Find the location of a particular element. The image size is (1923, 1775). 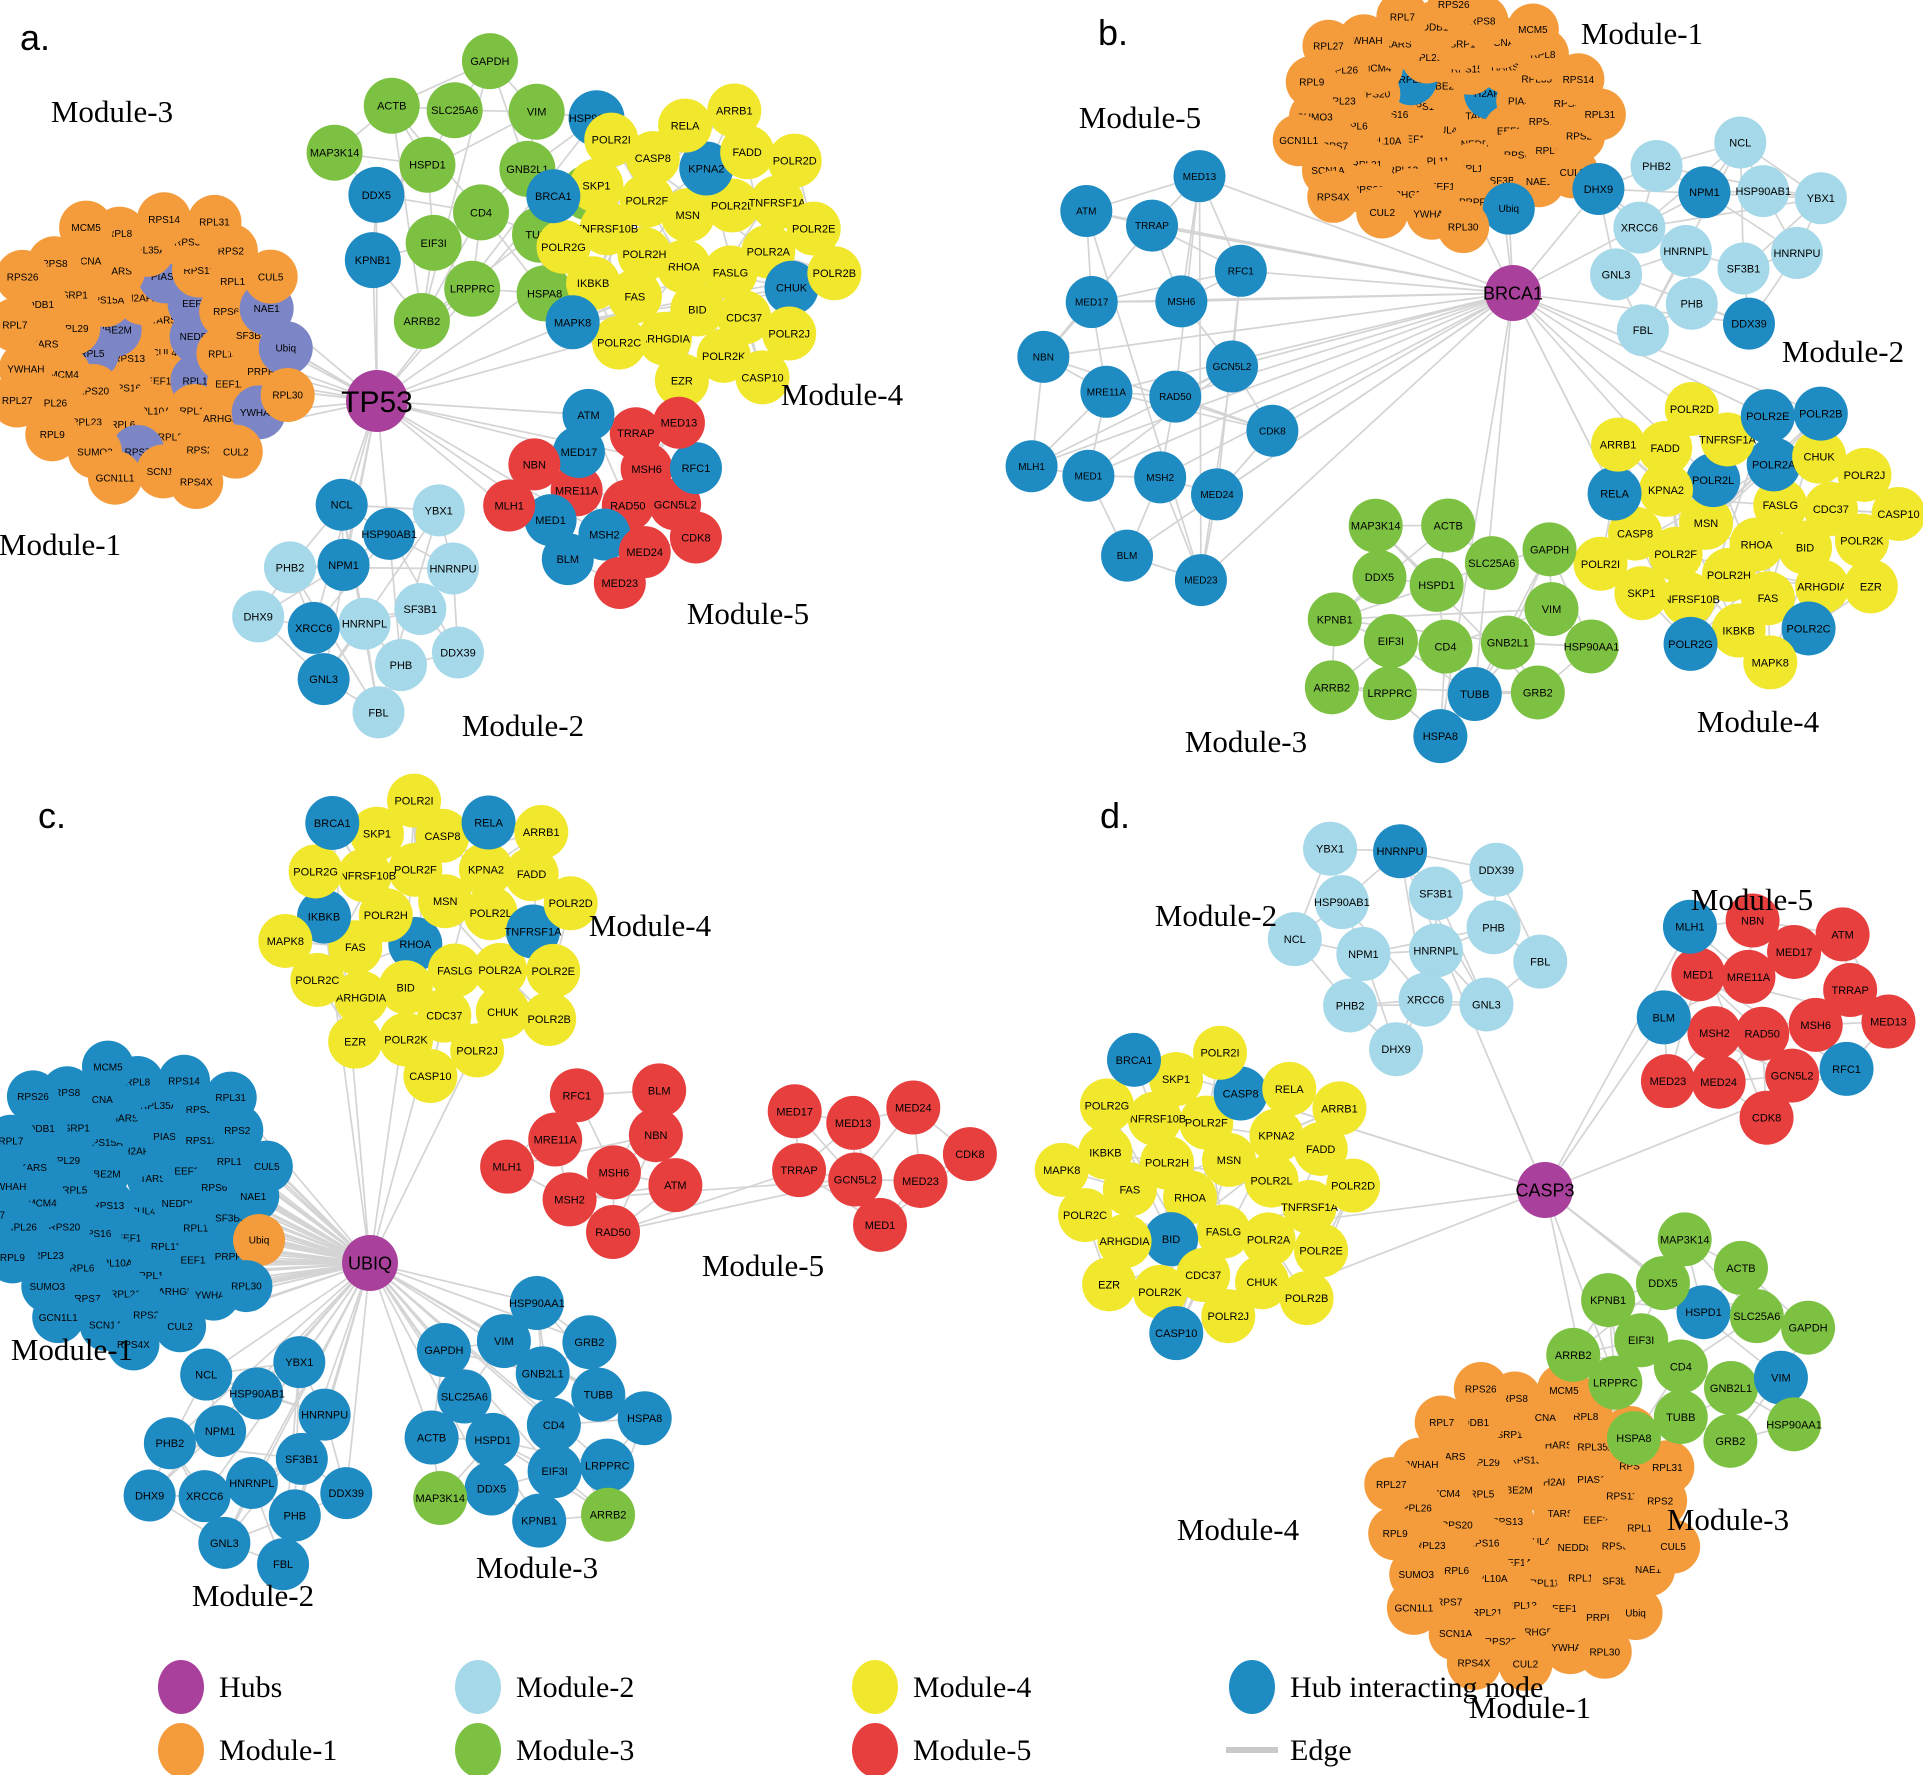

network-node: SLC25A6 is located at coordinates (1491, 563).